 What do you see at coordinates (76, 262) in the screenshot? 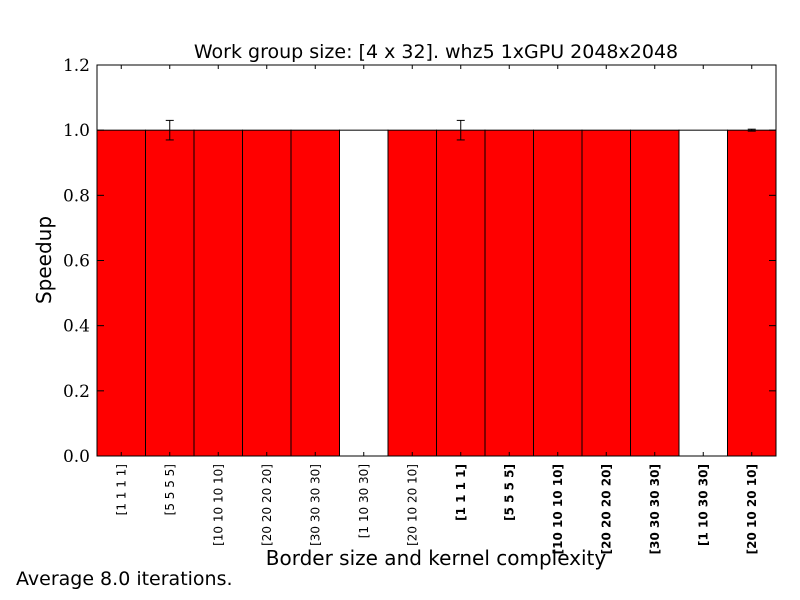
I see `y-tick-label: 0.6` at bounding box center [76, 262].